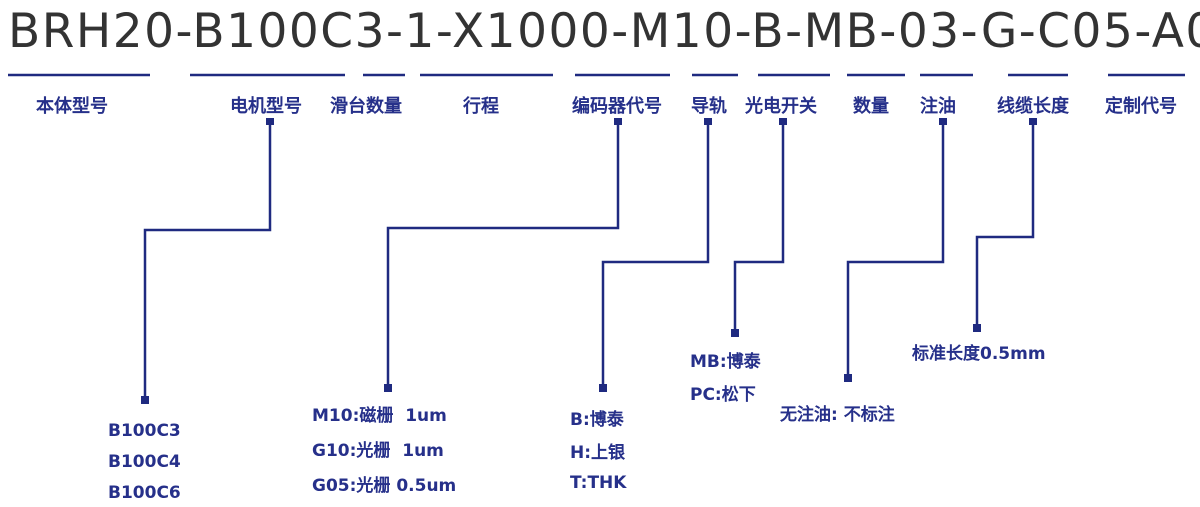  I want to click on sensor-option: MB:博泰, so click(725, 362).